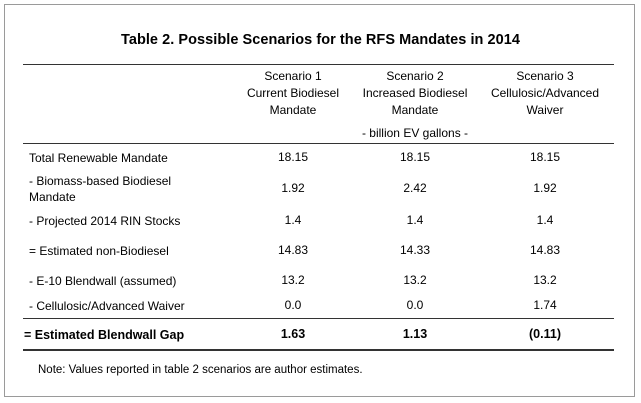 The width and height of the screenshot is (641, 403). Describe the element at coordinates (99, 251) in the screenshot. I see `row-label: = Estimated non-Biodiesel` at that location.